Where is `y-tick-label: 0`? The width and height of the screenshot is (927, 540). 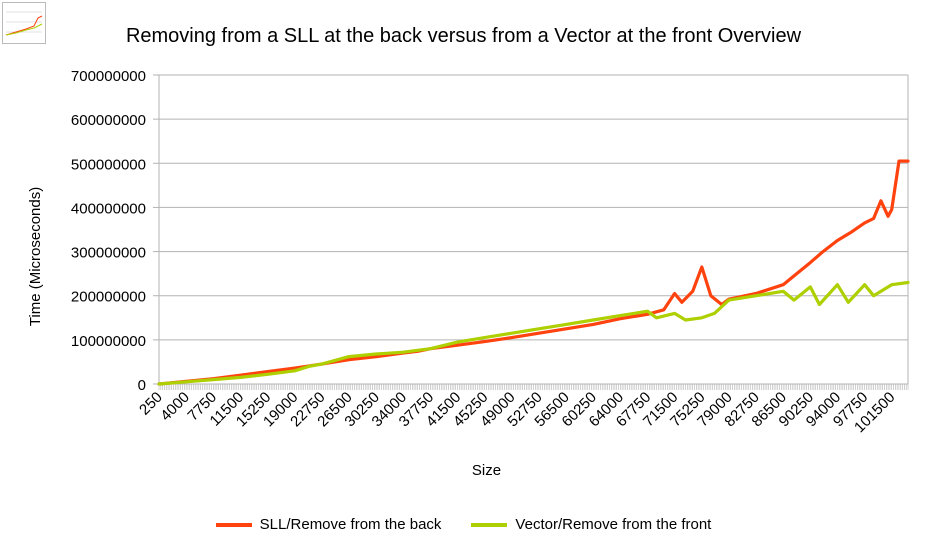 y-tick-label: 0 is located at coordinates (142, 385).